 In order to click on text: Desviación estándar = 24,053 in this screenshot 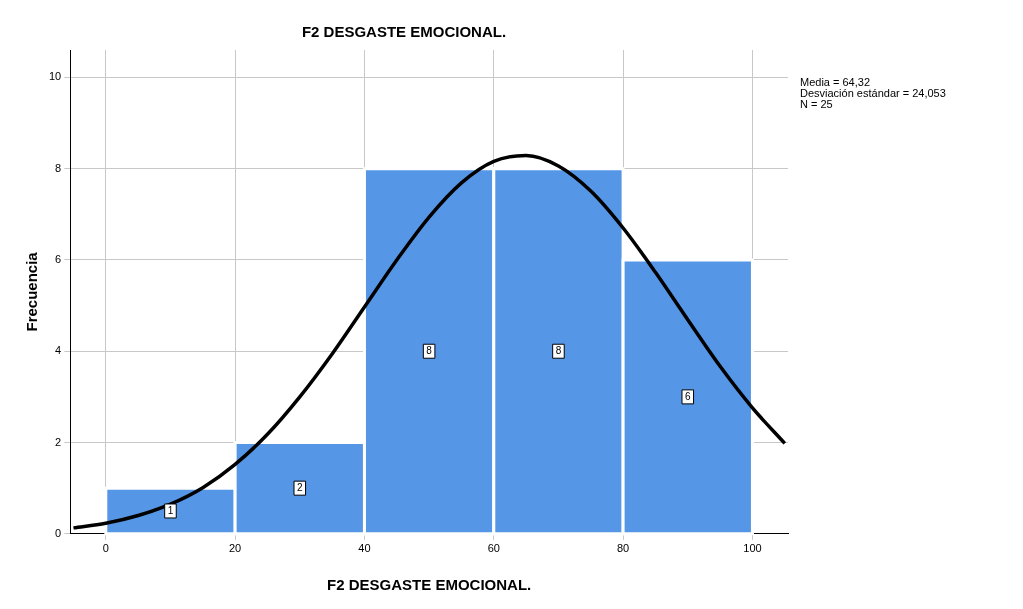, I will do `click(873, 92)`.